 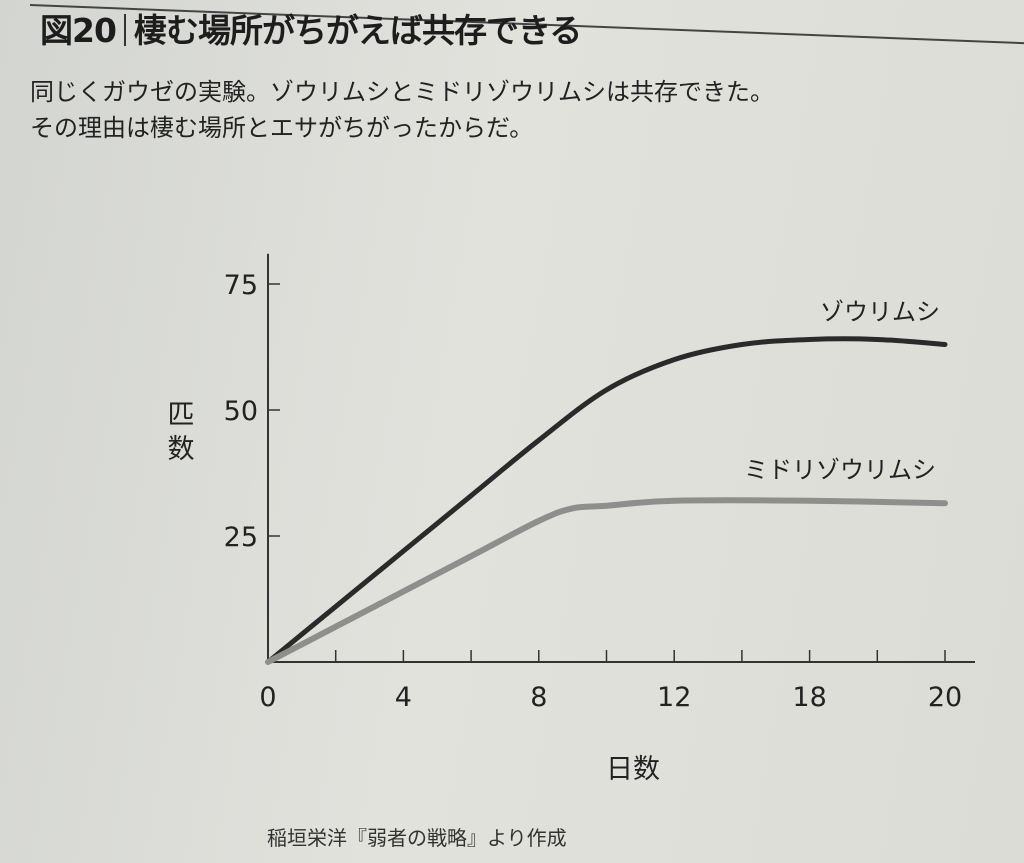 I want to click on y-tick-label: 25, so click(x=241, y=537).